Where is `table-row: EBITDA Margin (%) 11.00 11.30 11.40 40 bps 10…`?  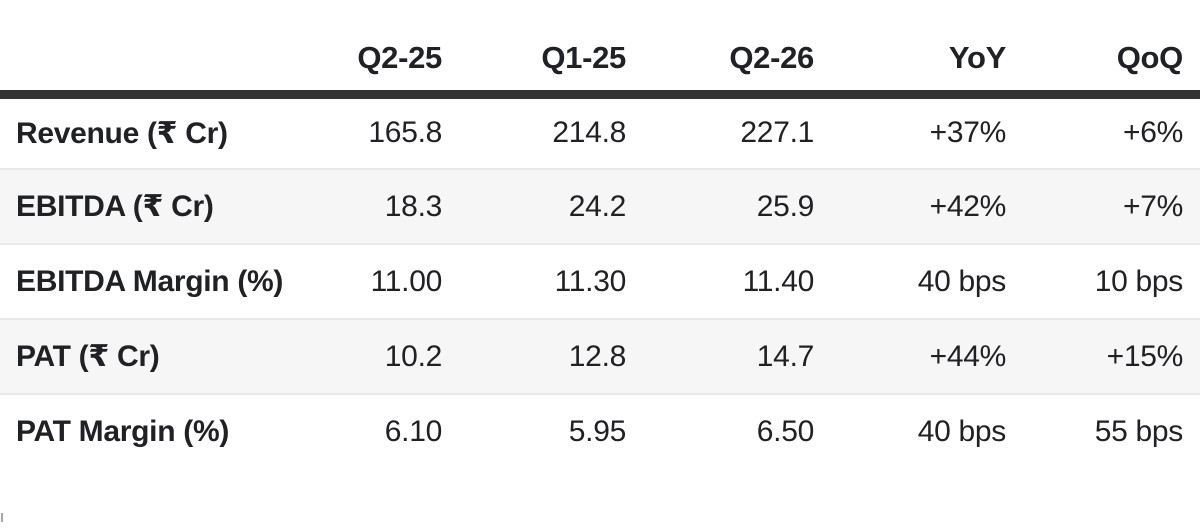
table-row: EBITDA Margin (%) 11.00 11.30 11.40 40 bps 10… is located at coordinates (600, 281).